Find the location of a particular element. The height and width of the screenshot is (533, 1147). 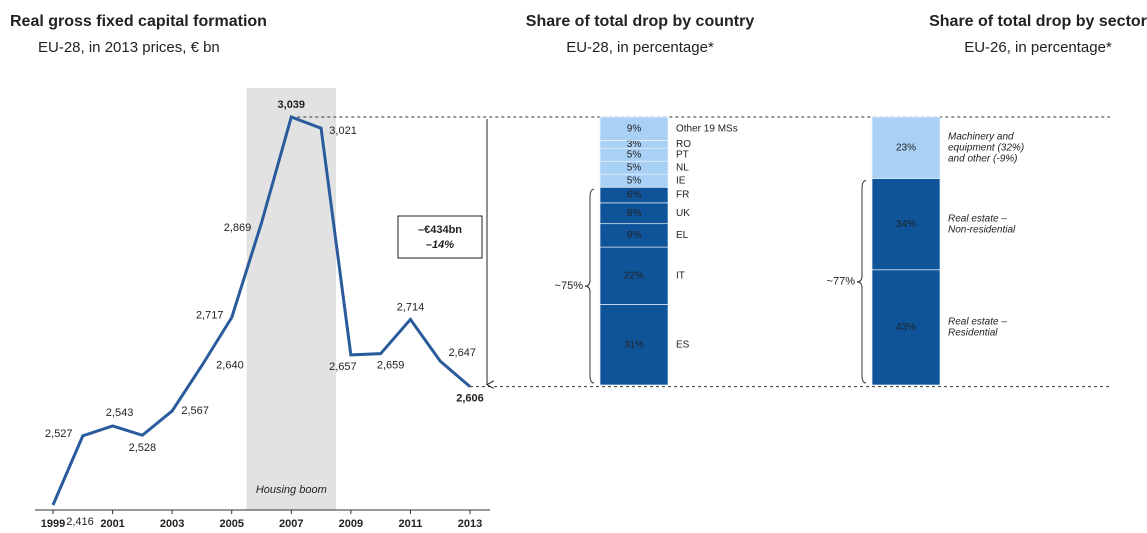

segment-label: 22% is located at coordinates (634, 275).